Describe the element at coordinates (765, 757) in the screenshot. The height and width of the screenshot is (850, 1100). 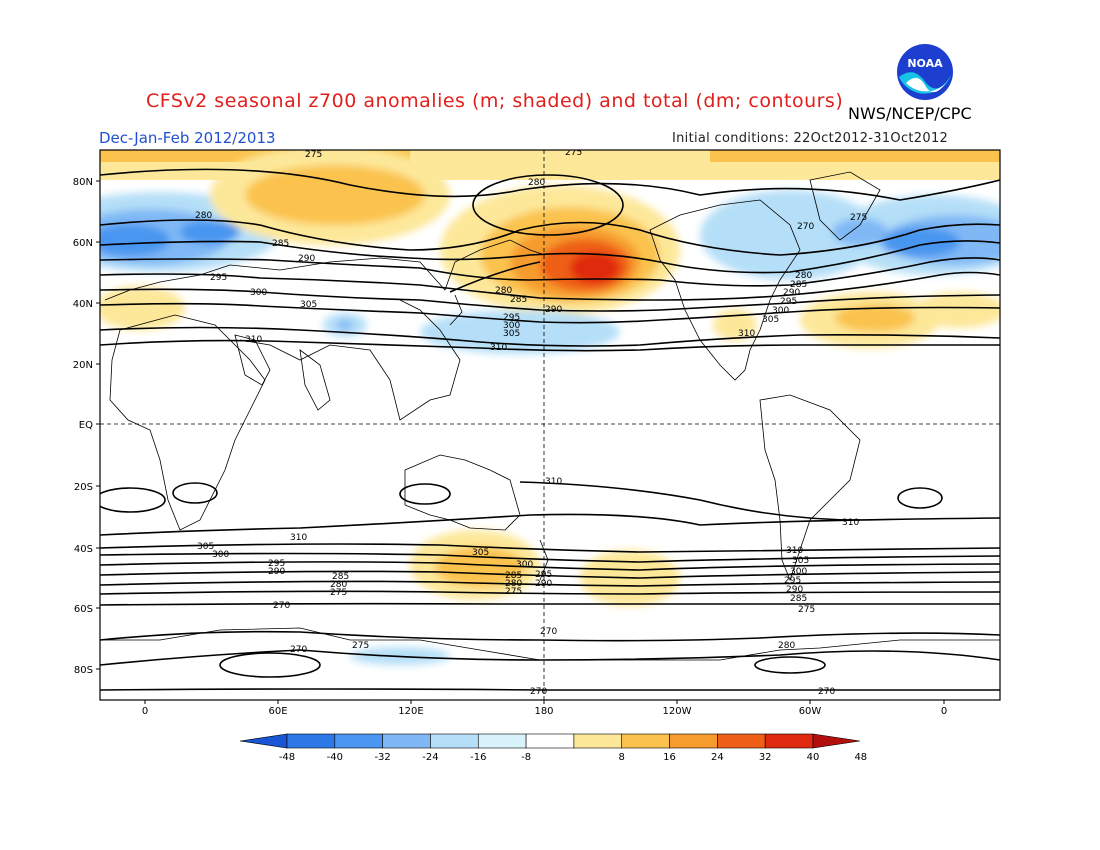
I see `colorbar-label: 32` at that location.